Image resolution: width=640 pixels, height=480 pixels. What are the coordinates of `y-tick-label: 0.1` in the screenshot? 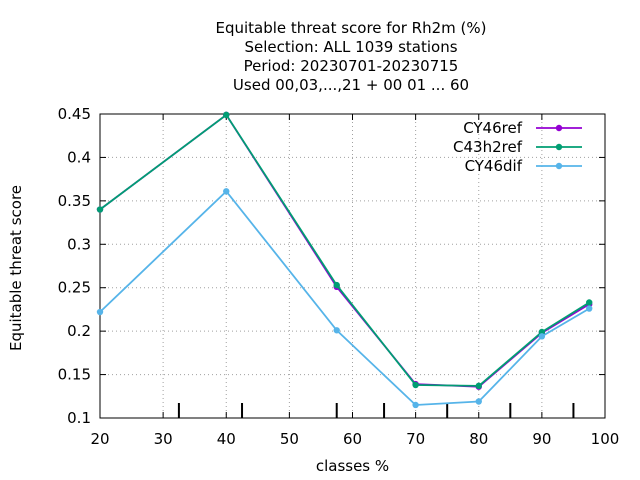 It's located at (79, 418).